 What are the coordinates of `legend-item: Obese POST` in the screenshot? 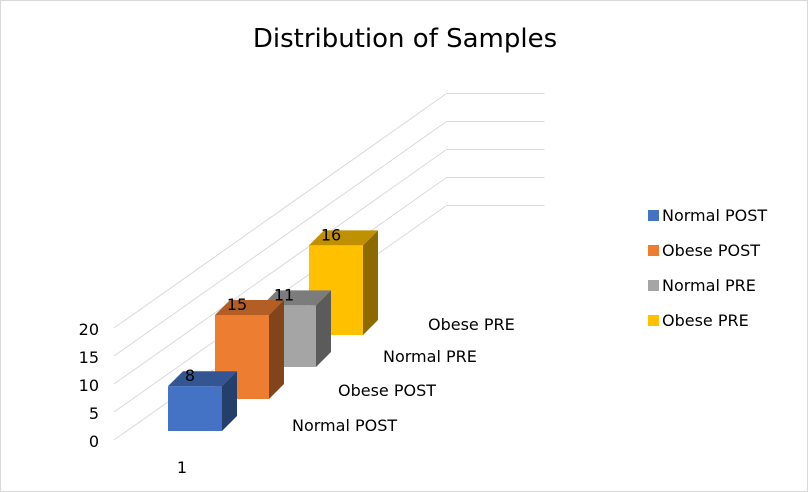 It's located at (704, 250).